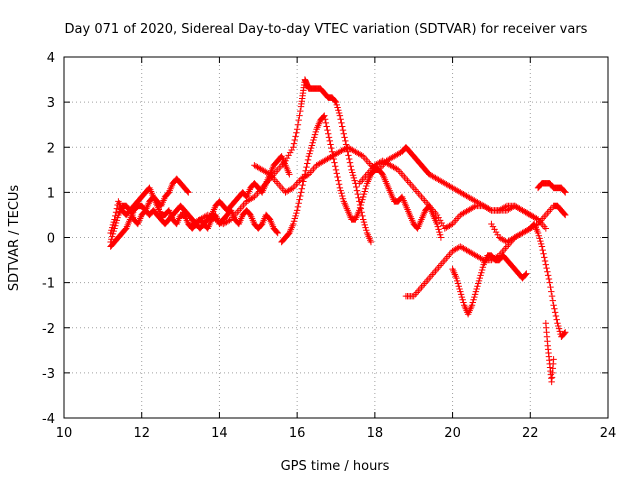 The width and height of the screenshot is (640, 480). Describe the element at coordinates (51, 148) in the screenshot. I see `y-tick-label: 2` at that location.